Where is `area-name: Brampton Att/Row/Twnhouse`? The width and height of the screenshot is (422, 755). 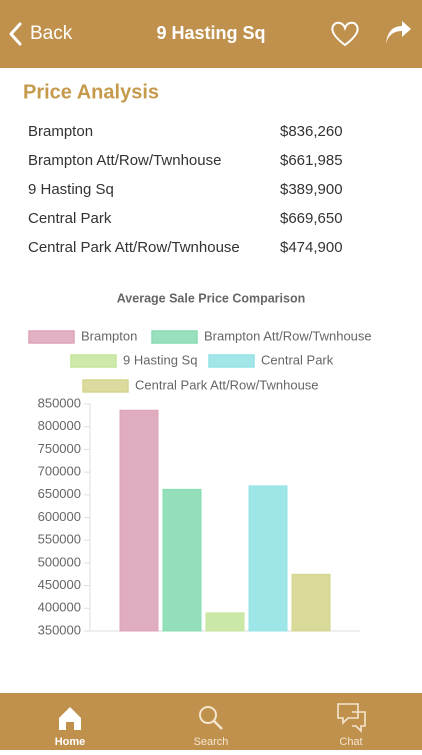
area-name: Brampton Att/Row/Twnhouse is located at coordinates (124, 160).